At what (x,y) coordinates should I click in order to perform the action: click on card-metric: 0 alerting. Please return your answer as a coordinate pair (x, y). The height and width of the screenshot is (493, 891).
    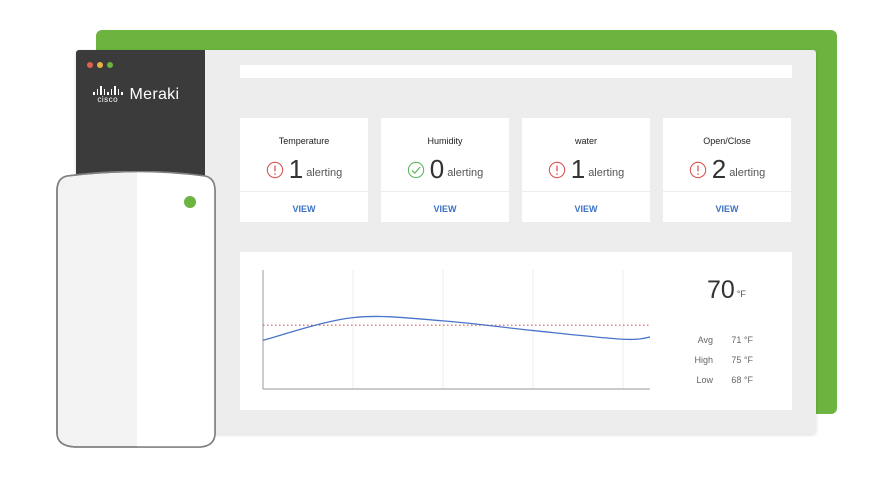
    Looking at the image, I should click on (445, 169).